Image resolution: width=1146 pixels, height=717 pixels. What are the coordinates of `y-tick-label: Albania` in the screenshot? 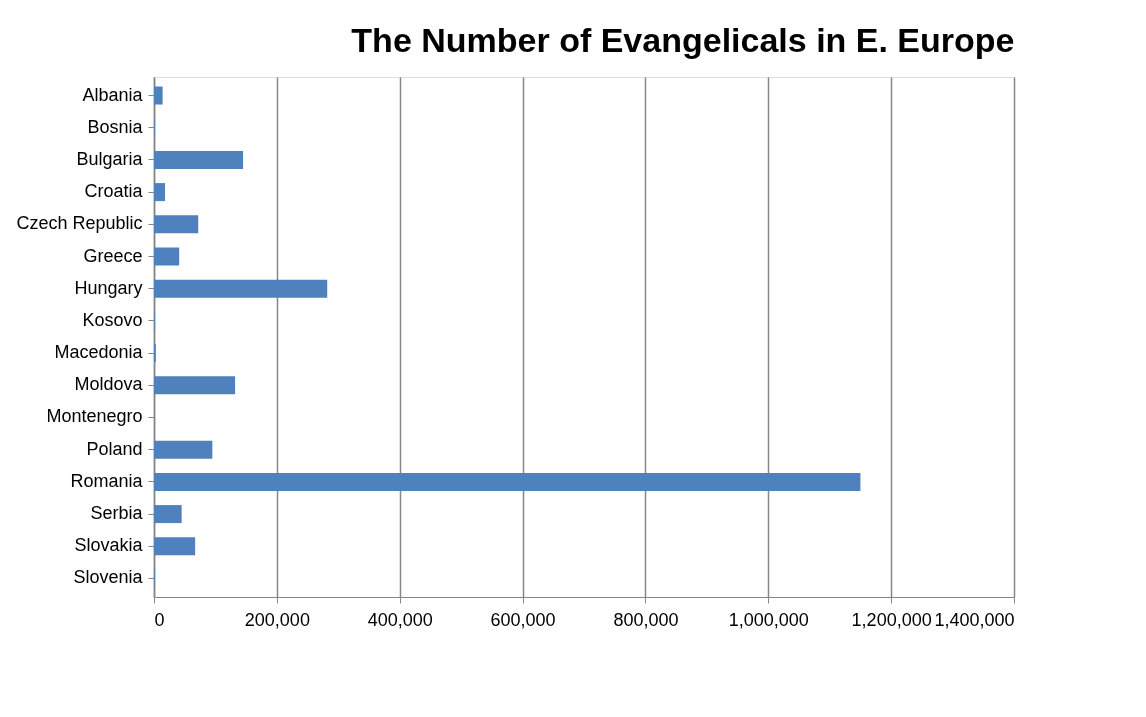 It's located at (113, 94).